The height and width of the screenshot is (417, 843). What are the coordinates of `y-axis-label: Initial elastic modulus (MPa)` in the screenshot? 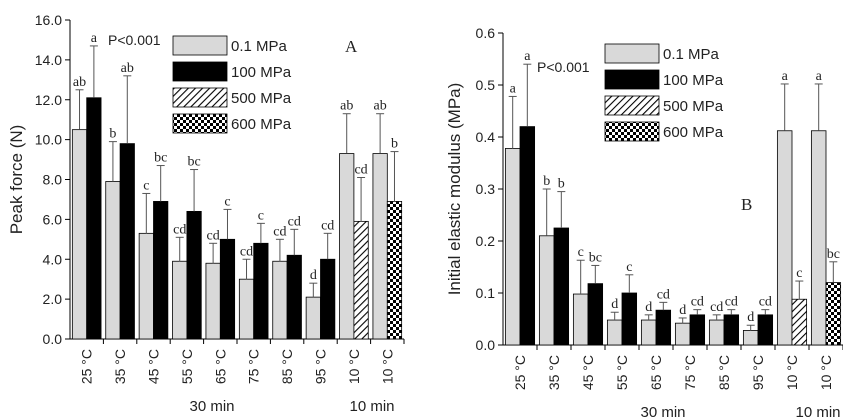 It's located at (454, 189).